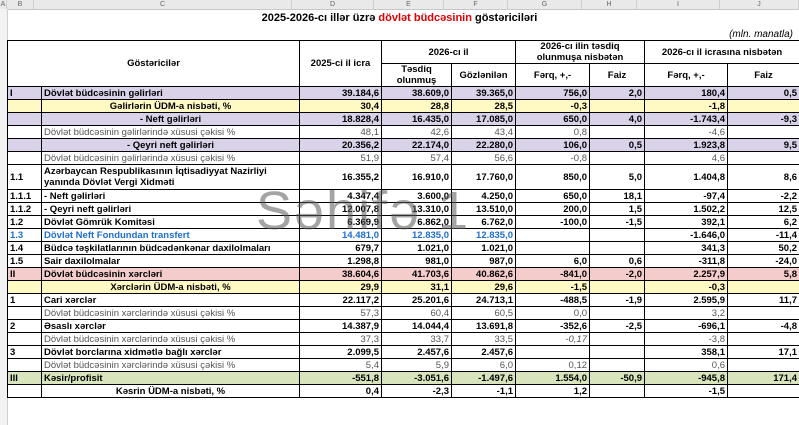  I want to click on row-code: 2, so click(24, 326).